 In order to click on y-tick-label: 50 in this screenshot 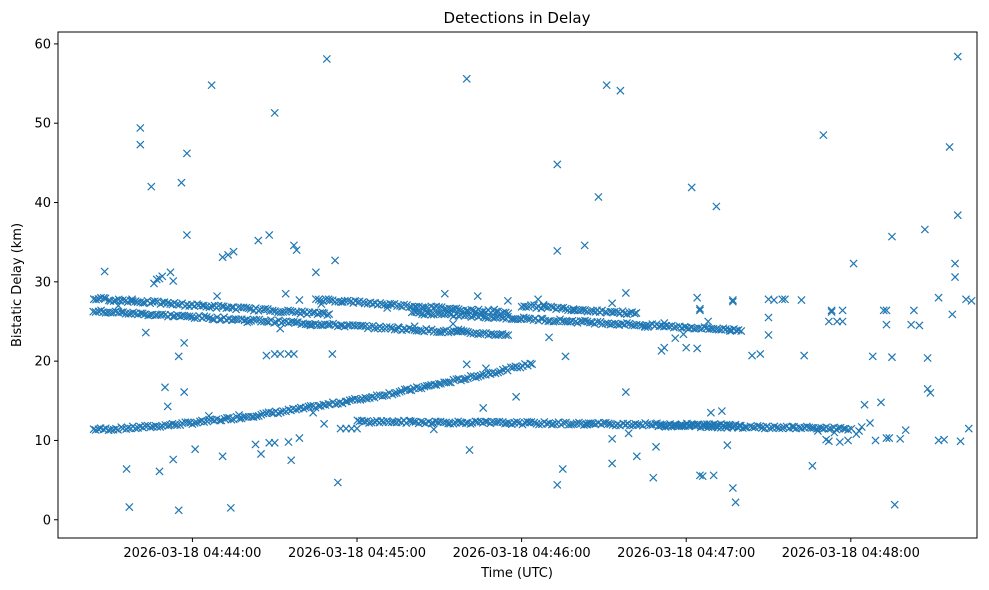, I will do `click(42, 124)`.